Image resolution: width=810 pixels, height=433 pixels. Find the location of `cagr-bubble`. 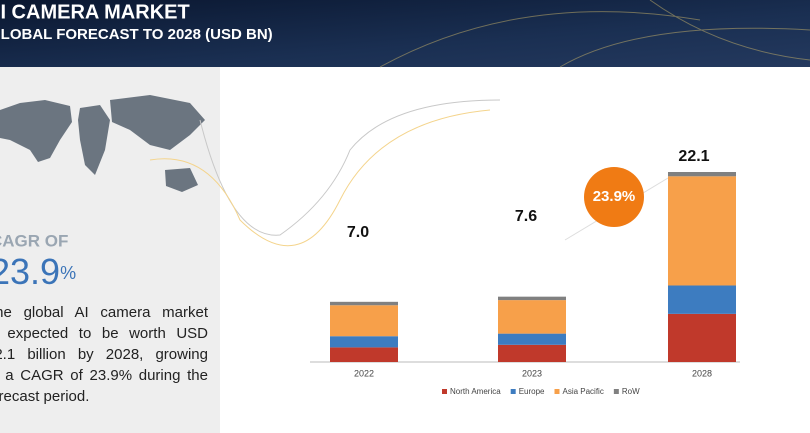

cagr-bubble is located at coordinates (614, 197).